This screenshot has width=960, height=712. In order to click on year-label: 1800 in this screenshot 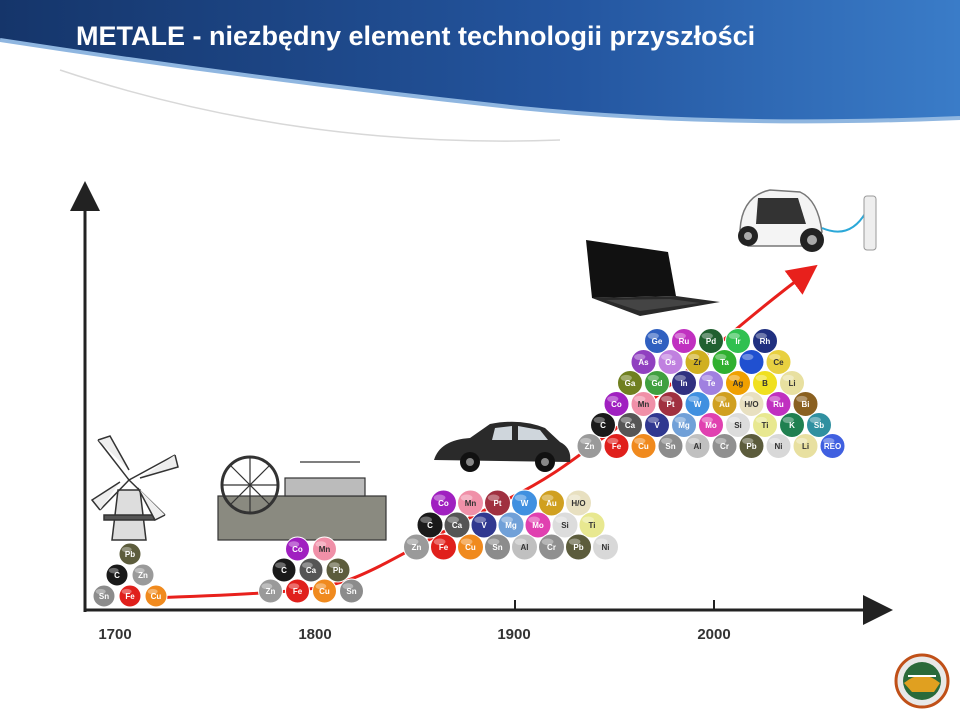, I will do `click(314, 634)`.